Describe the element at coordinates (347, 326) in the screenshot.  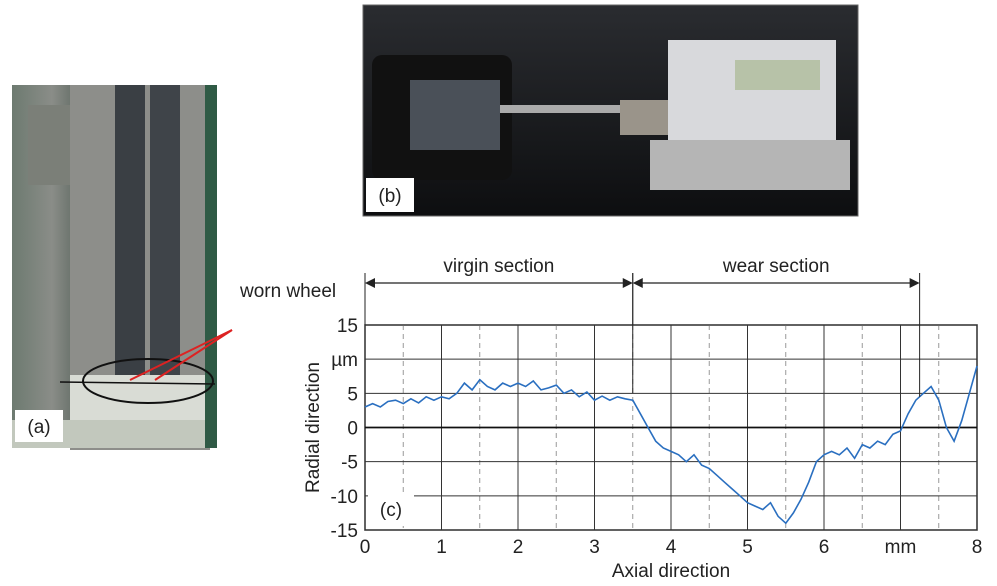
I see `y-tick-label: 15` at that location.